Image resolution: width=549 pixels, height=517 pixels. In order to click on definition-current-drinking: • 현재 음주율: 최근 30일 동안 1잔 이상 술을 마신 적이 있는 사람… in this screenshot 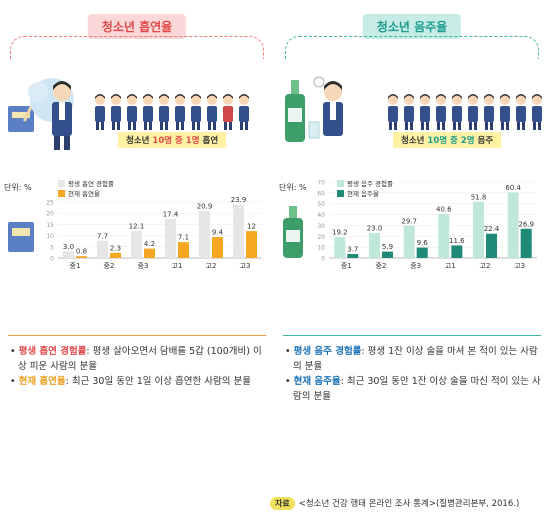, I will do `click(413, 389)`.